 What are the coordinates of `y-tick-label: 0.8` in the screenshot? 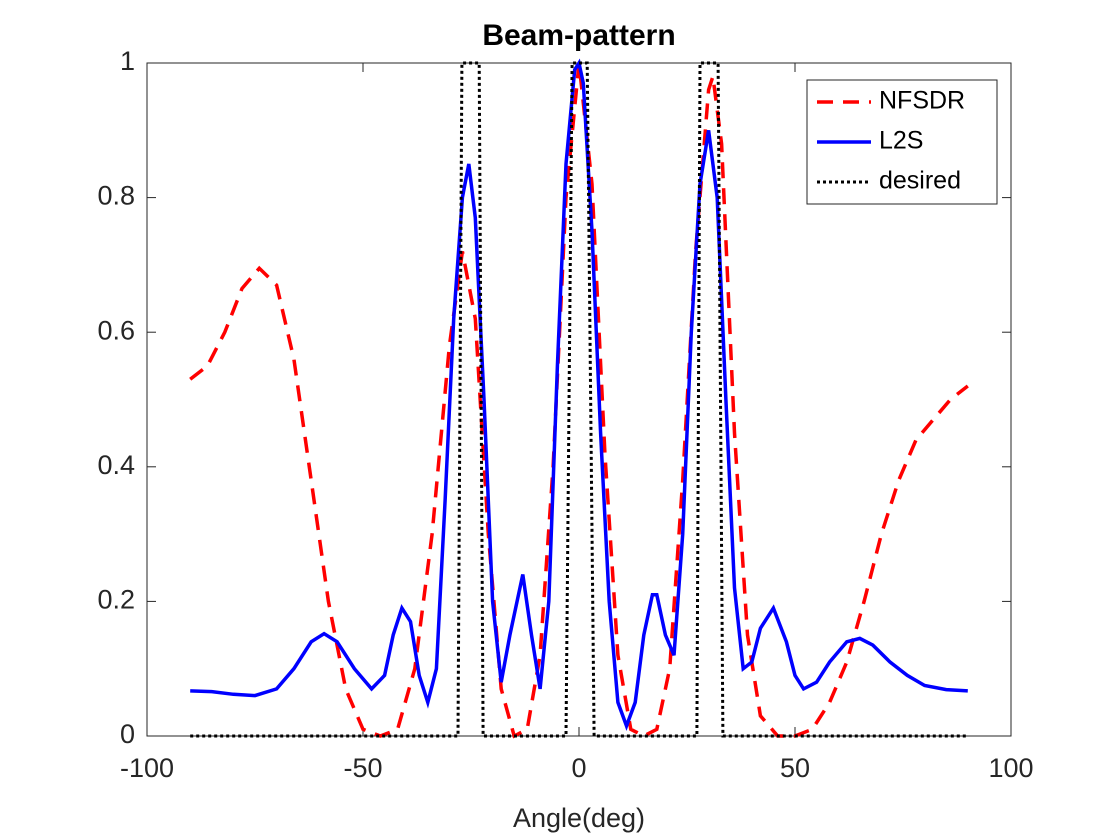 It's located at (116, 196).